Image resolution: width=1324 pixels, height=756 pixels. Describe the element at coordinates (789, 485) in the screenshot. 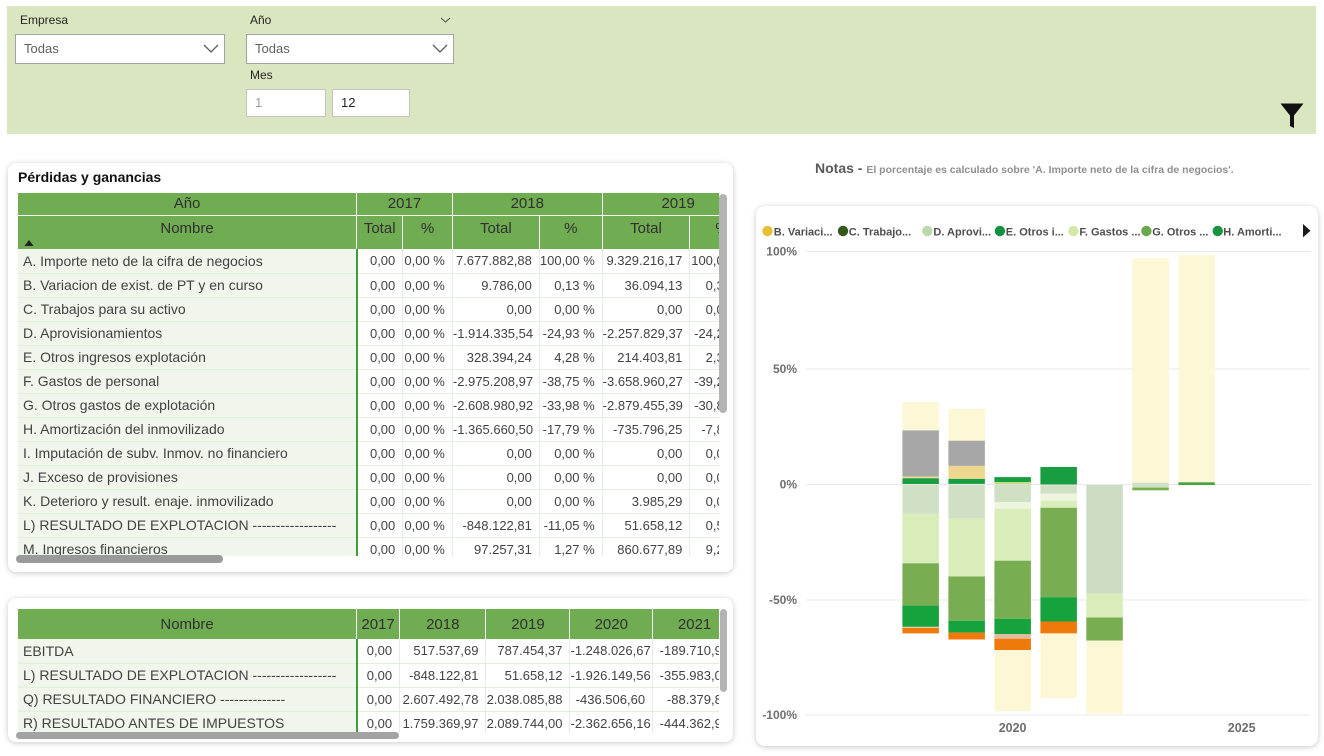

I see `svg-text: 0%` at that location.